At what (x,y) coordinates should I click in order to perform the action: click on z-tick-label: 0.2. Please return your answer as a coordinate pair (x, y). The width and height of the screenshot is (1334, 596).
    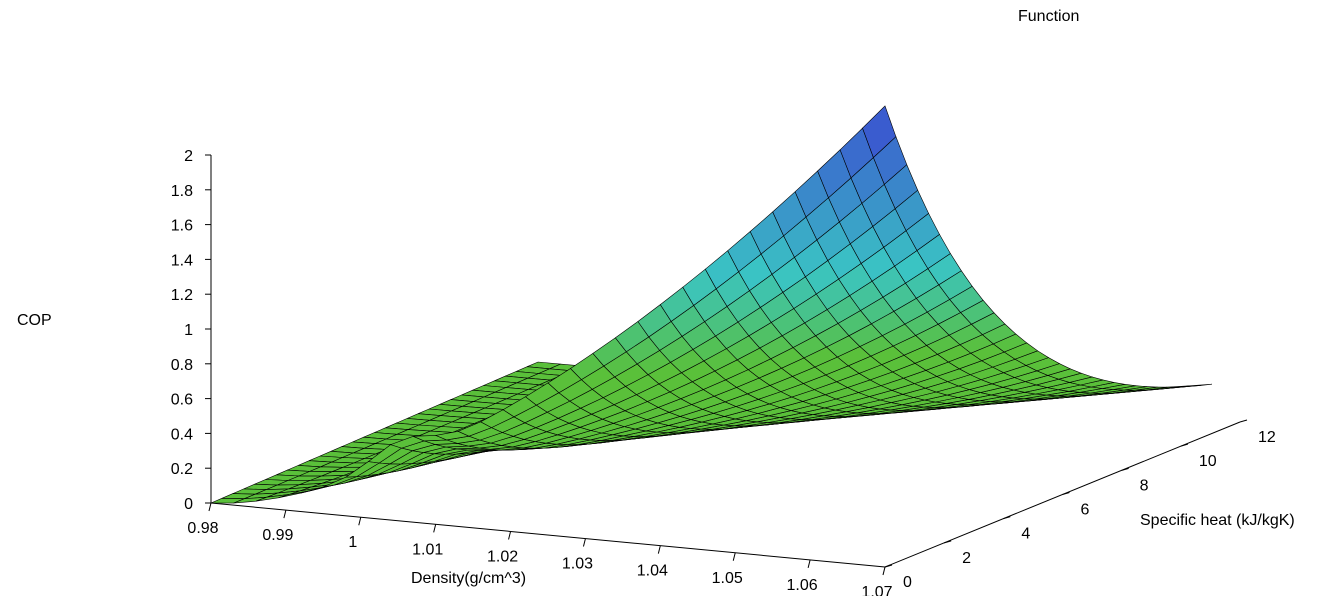
    Looking at the image, I should click on (182, 469).